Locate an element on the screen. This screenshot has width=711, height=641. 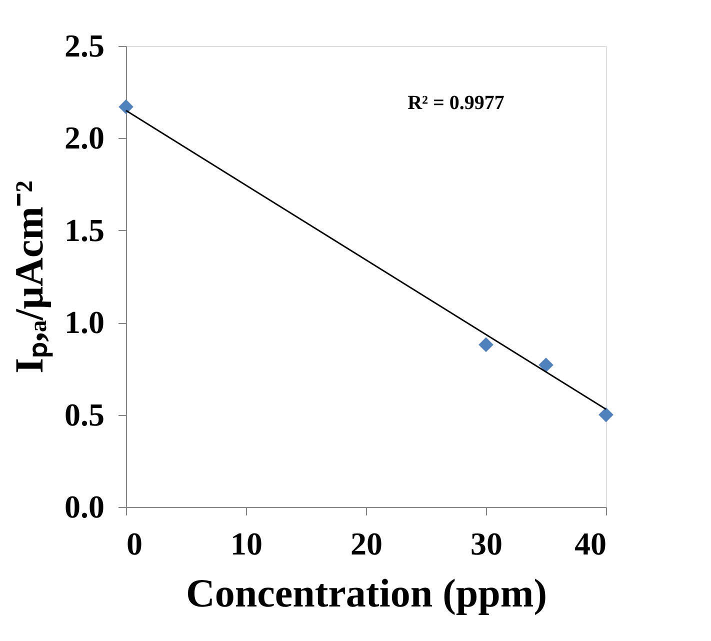
x-axis-title: Concentration (ppm) is located at coordinates (367, 593).